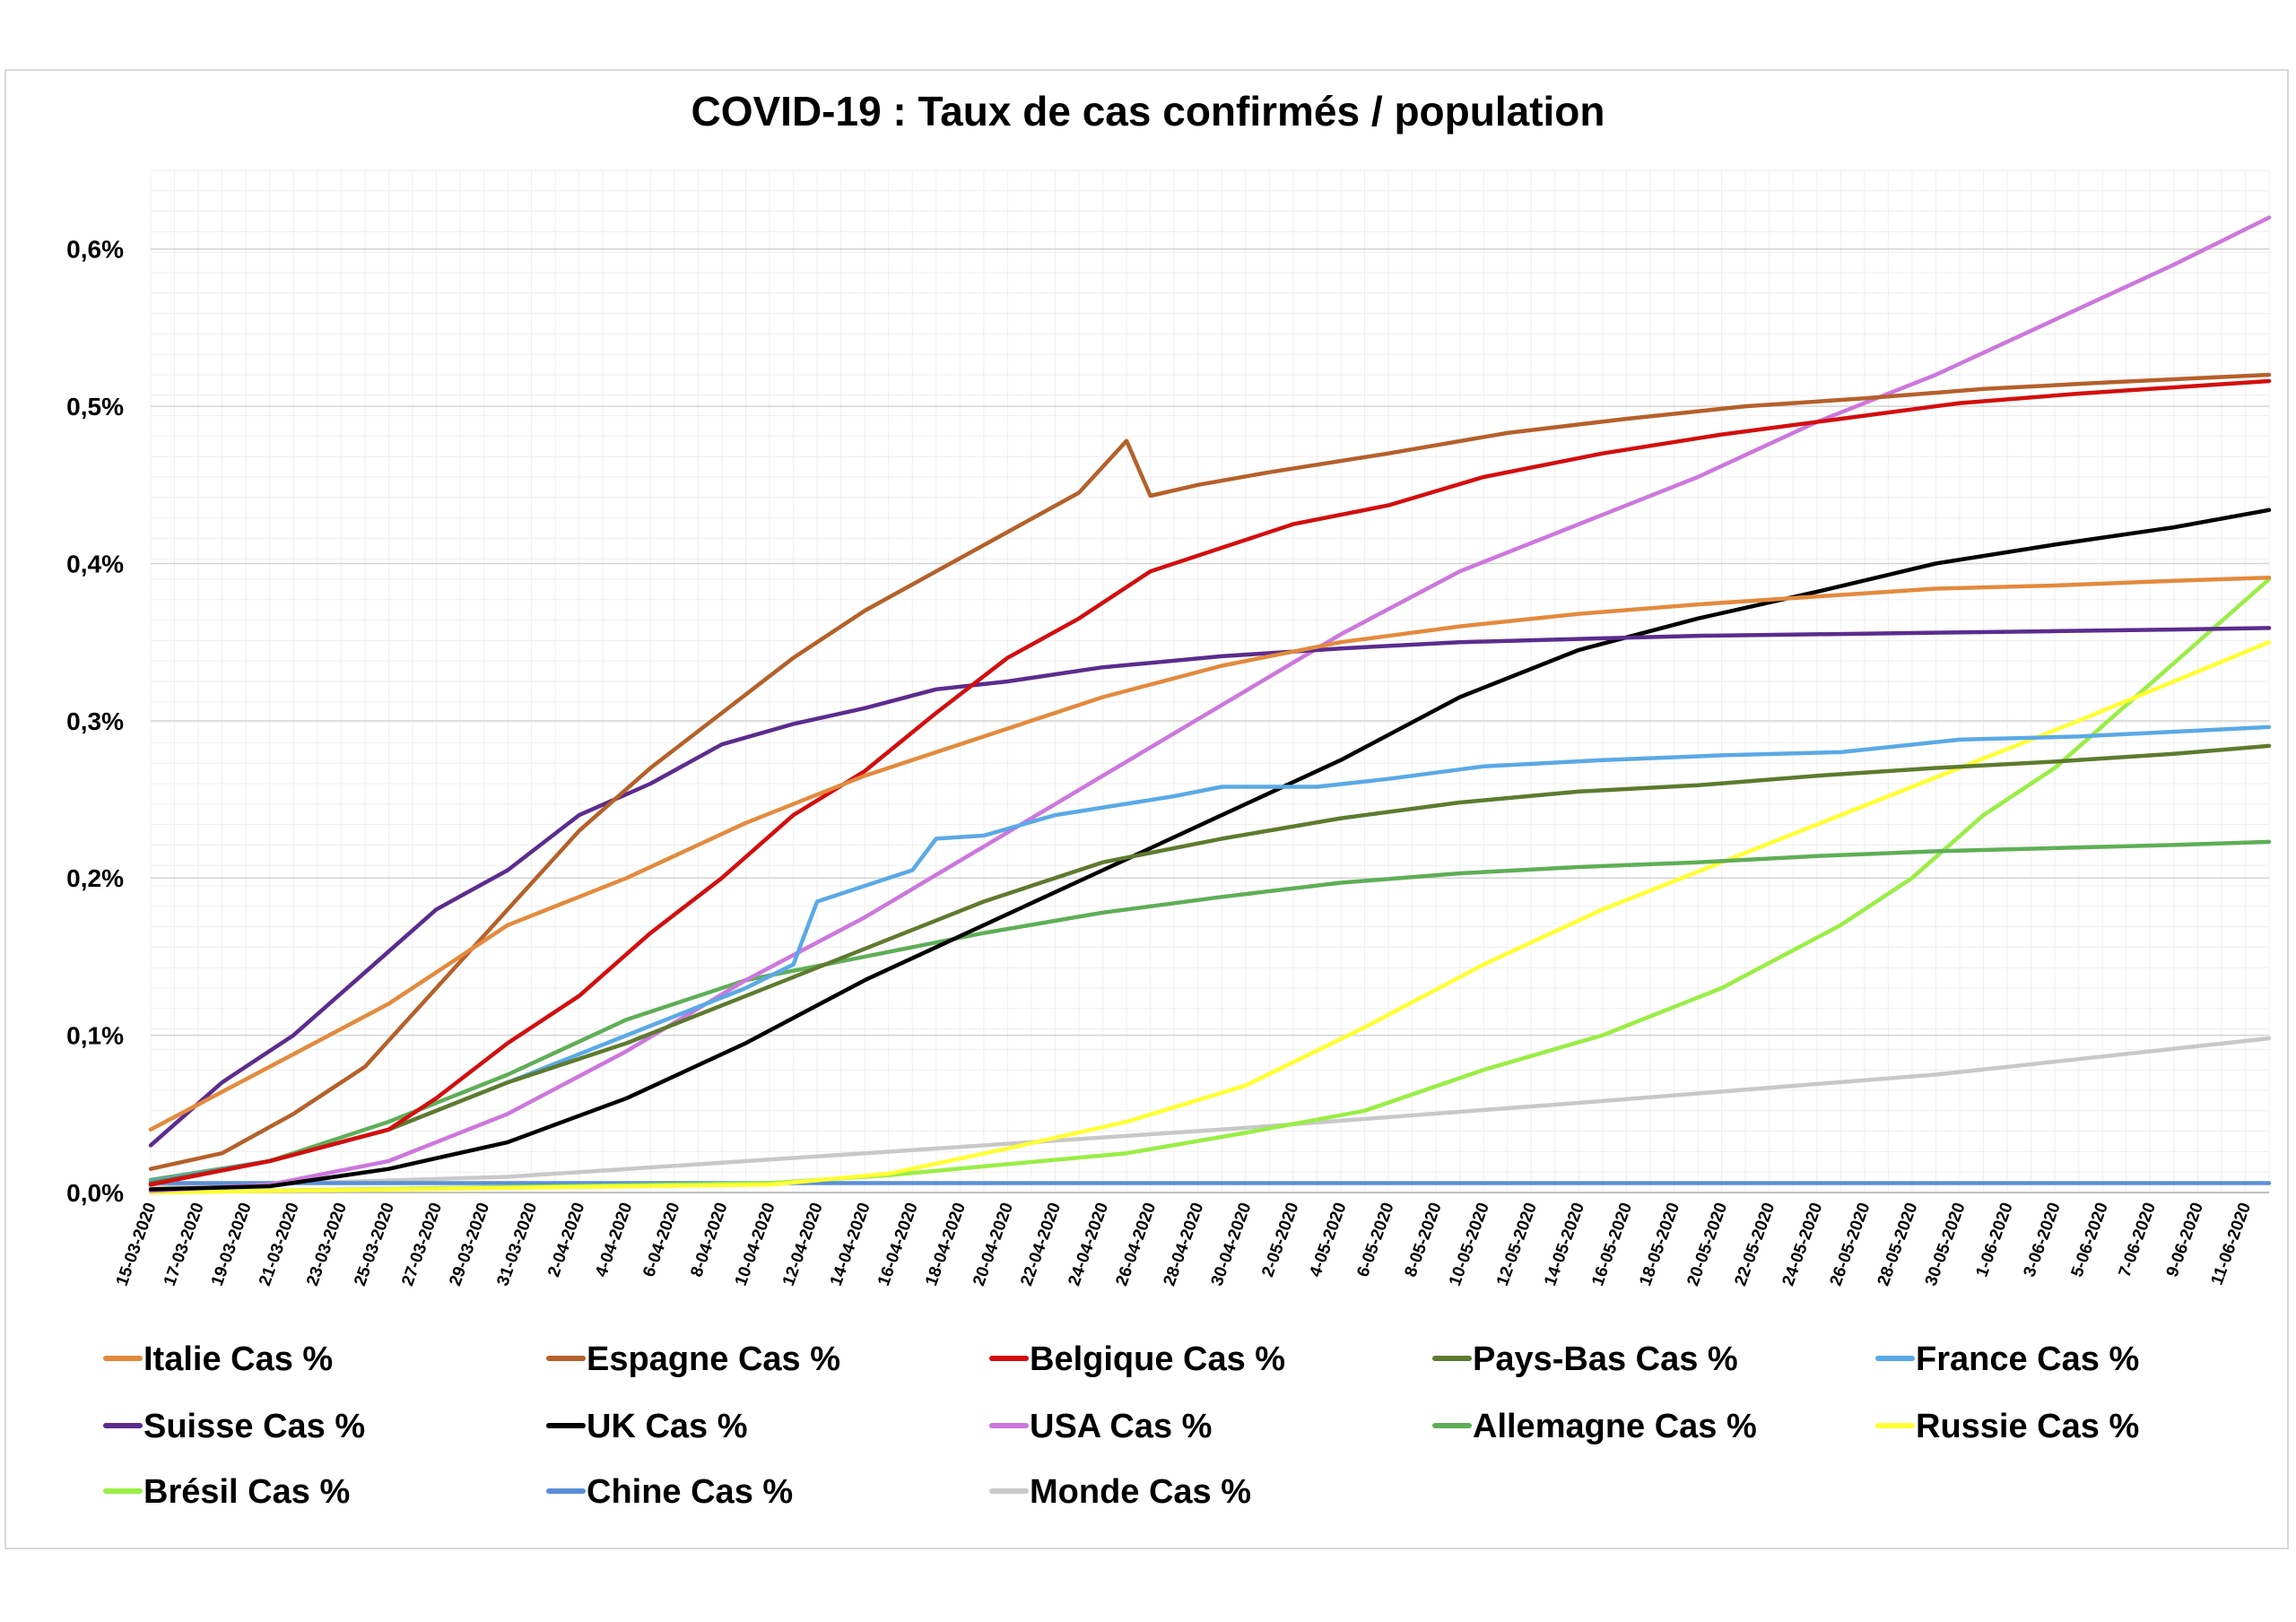 This screenshot has height=1622, width=2296. Describe the element at coordinates (1564, 1245) in the screenshot. I see `x-tick-label: 14-05-2020` at that location.